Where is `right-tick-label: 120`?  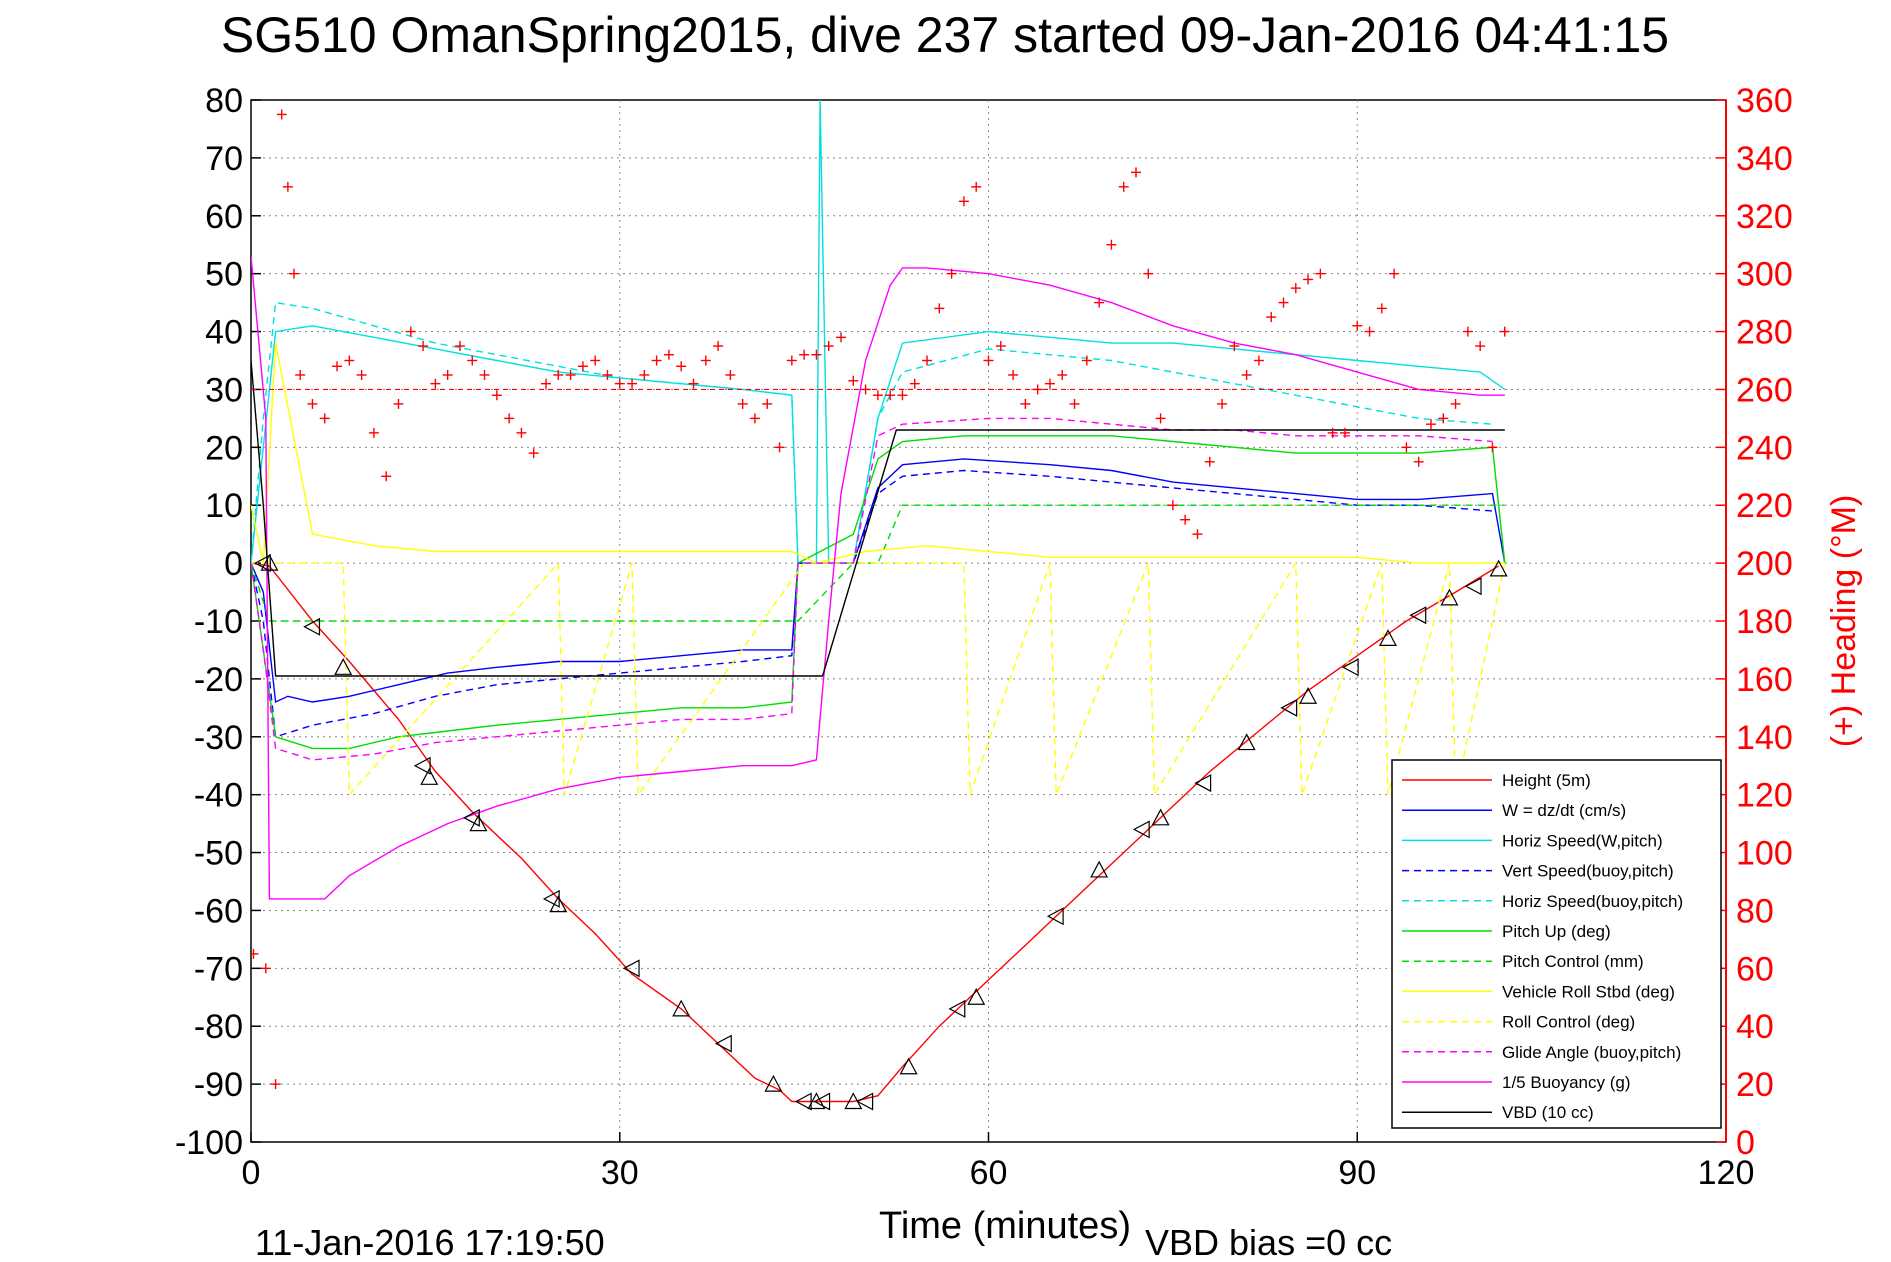
right-tick-label: 120 is located at coordinates (1764, 796).